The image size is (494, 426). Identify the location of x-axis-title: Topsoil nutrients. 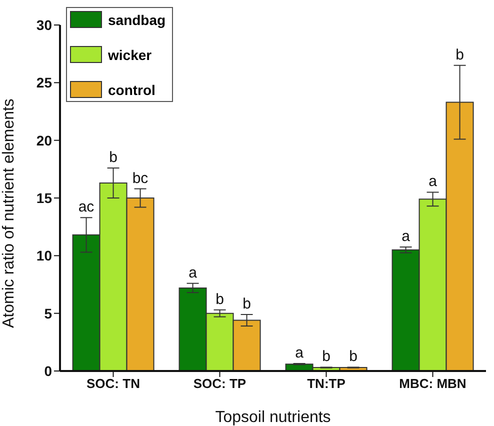
(273, 417).